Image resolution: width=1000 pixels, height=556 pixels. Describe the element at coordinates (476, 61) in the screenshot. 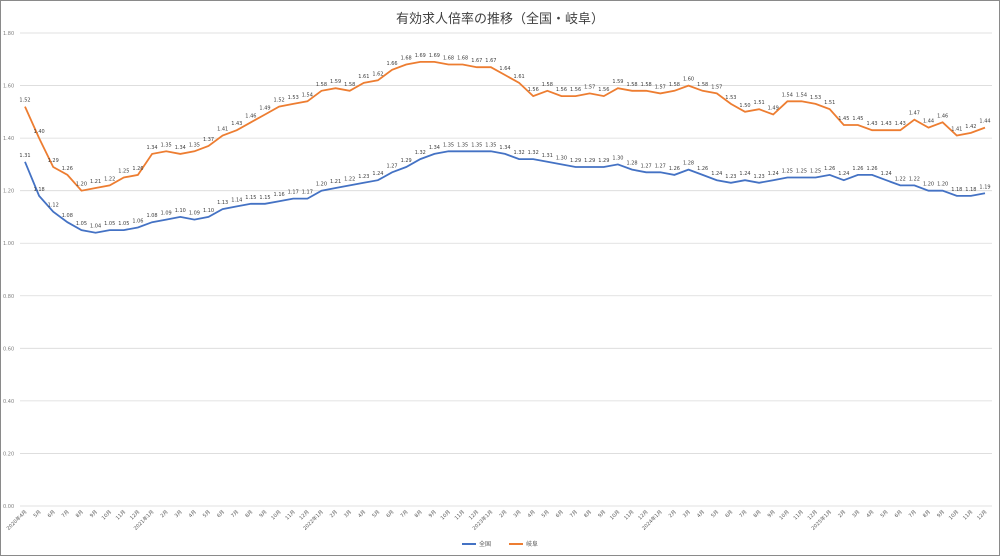

I see `data-label: 1.67` at that location.